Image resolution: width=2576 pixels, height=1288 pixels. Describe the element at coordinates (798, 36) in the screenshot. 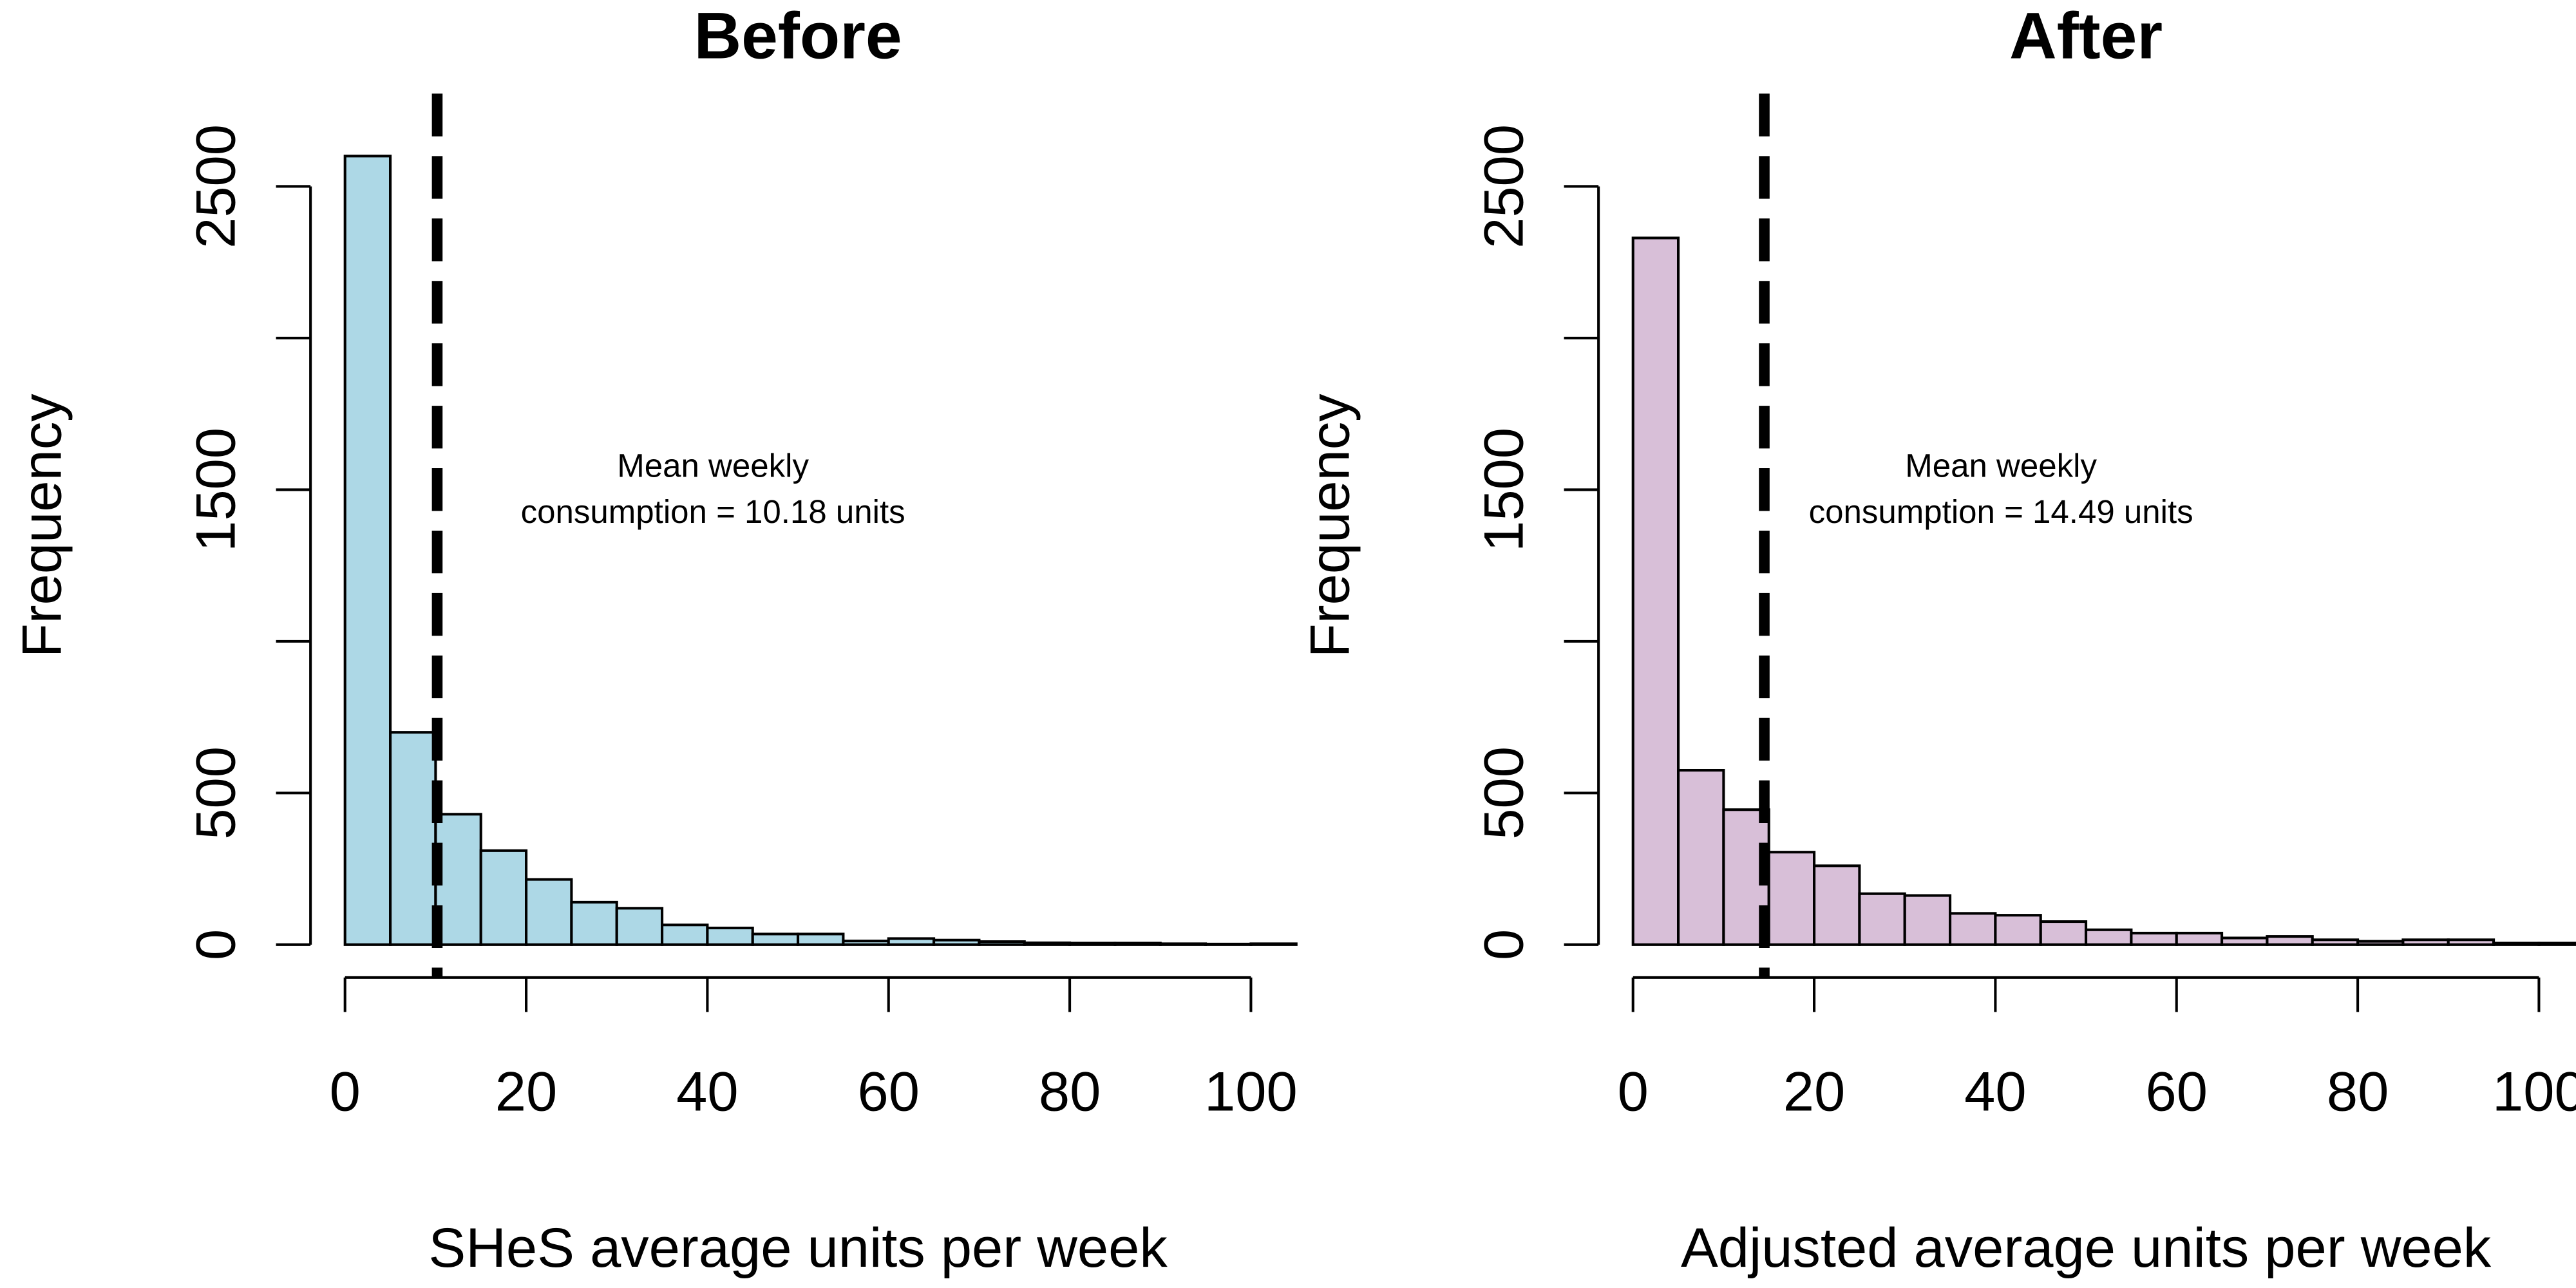

I see `chart-title: Before` at that location.